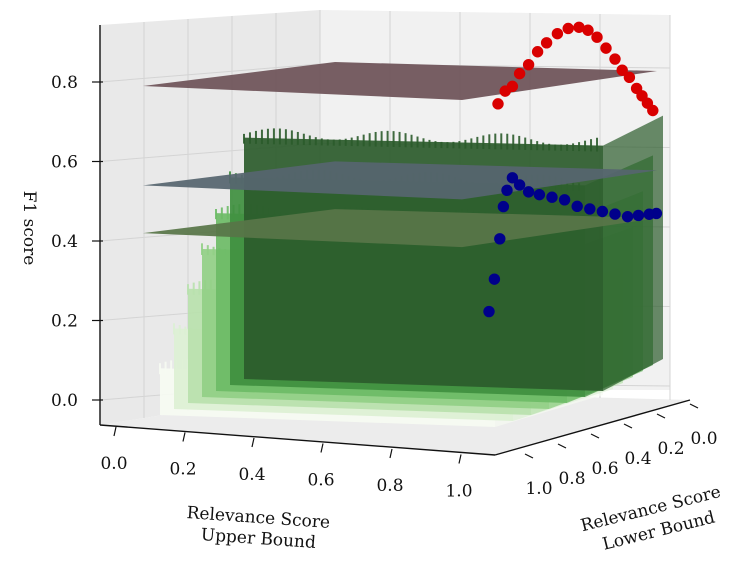 Image resolution: width=750 pixels, height=570 pixels. I want to click on y-tick-label: 1.0, so click(538, 489).